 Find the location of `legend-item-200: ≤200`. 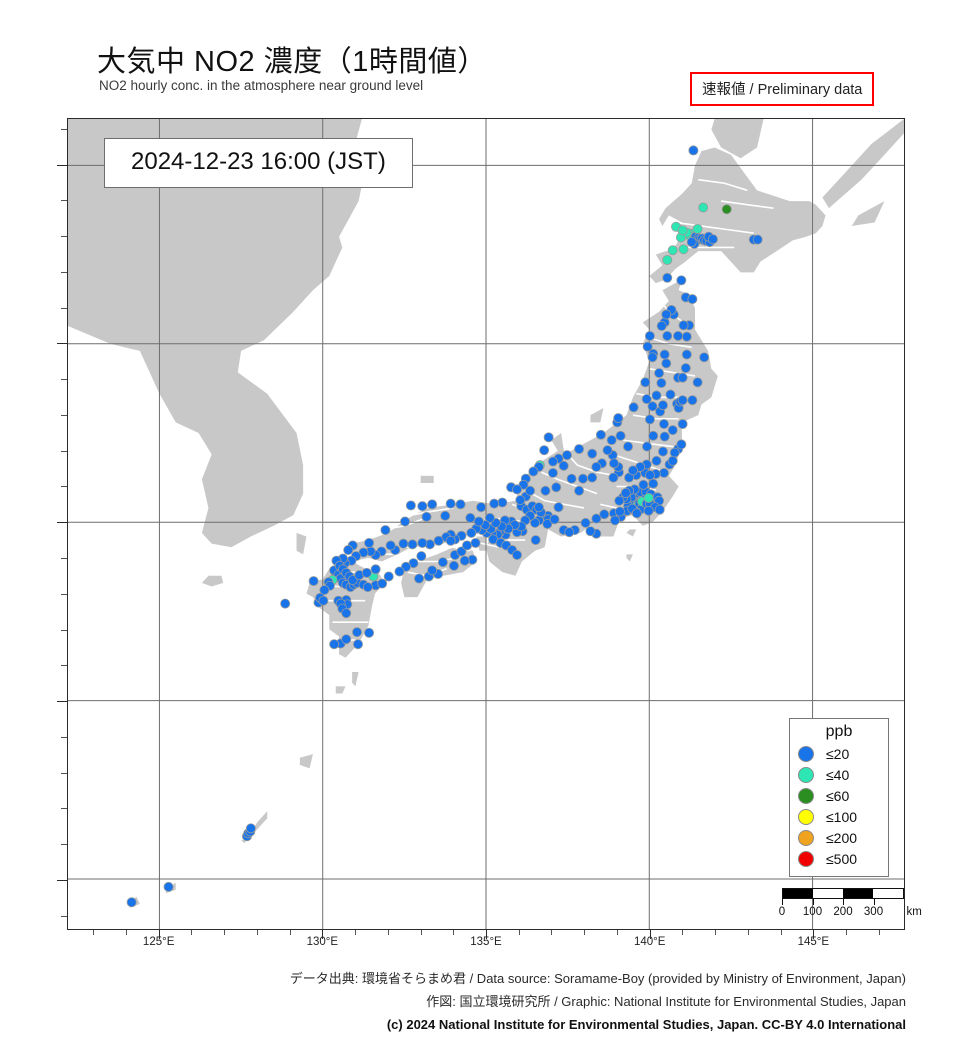

legend-item-200: ≤200 is located at coordinates (839, 837).